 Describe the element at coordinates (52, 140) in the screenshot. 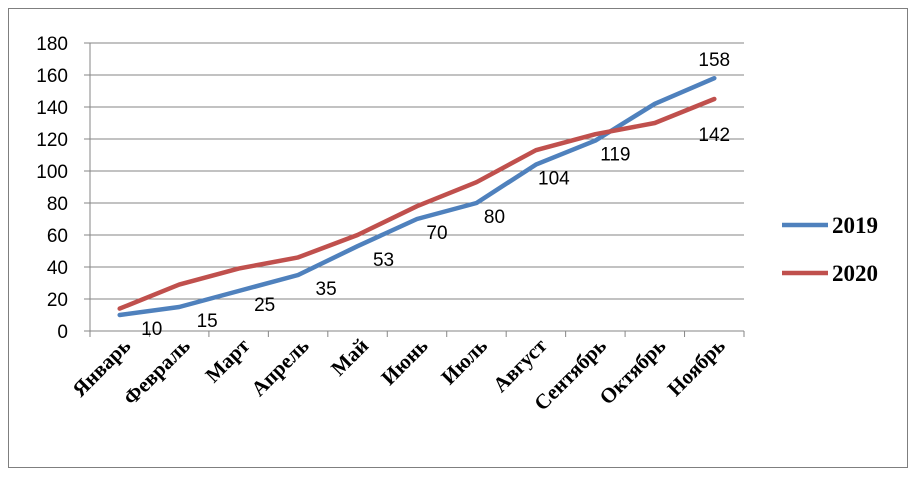

I see `y-tick-label: 120` at that location.